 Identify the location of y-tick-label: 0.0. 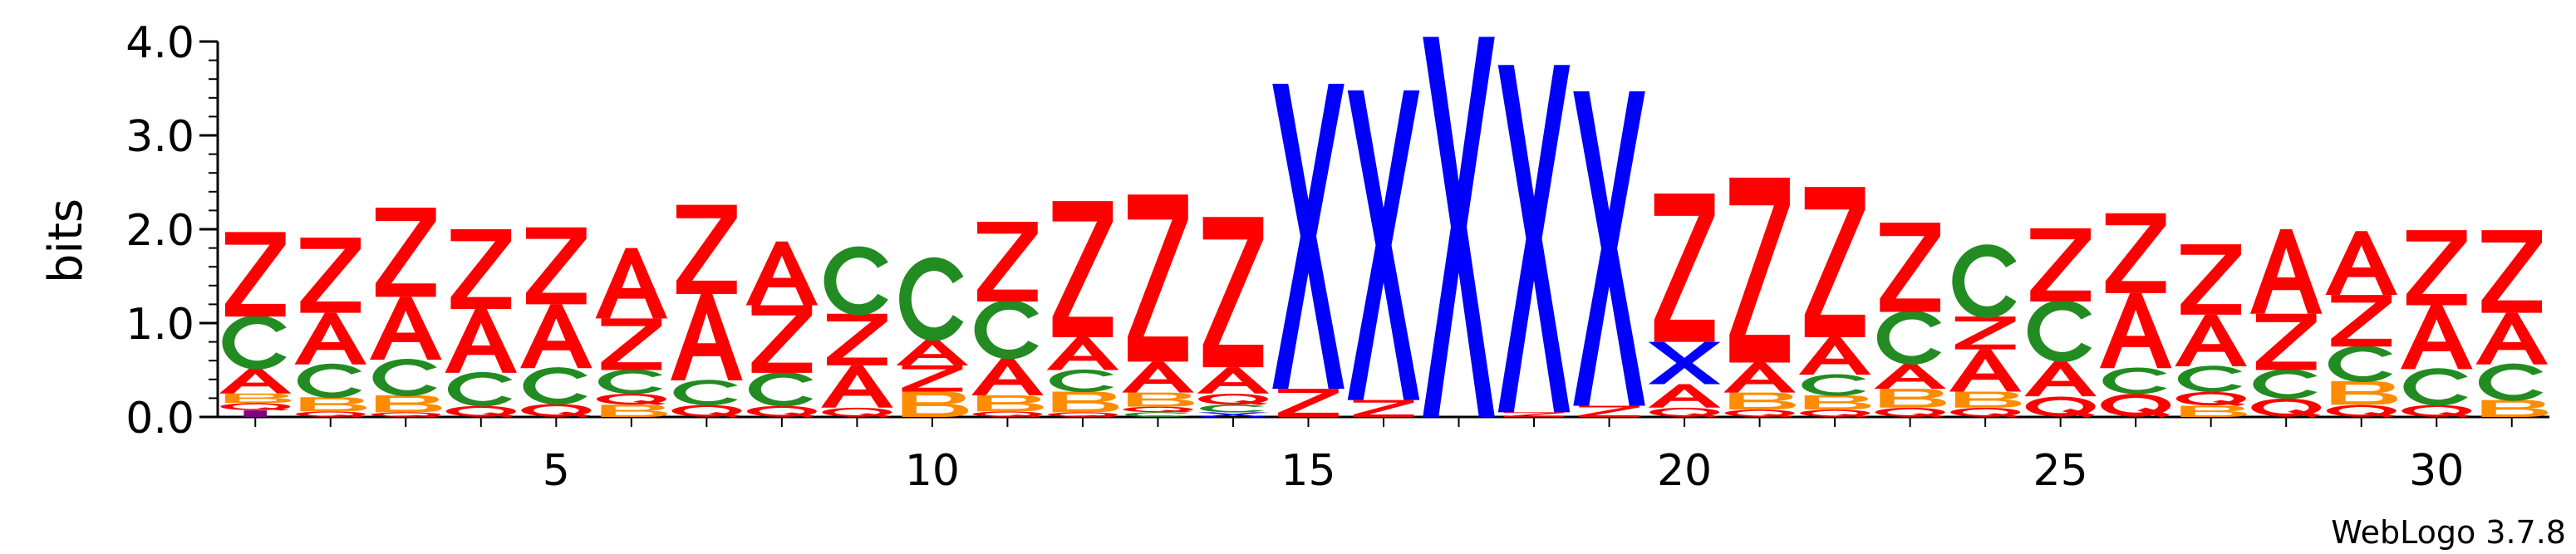
(159, 419).